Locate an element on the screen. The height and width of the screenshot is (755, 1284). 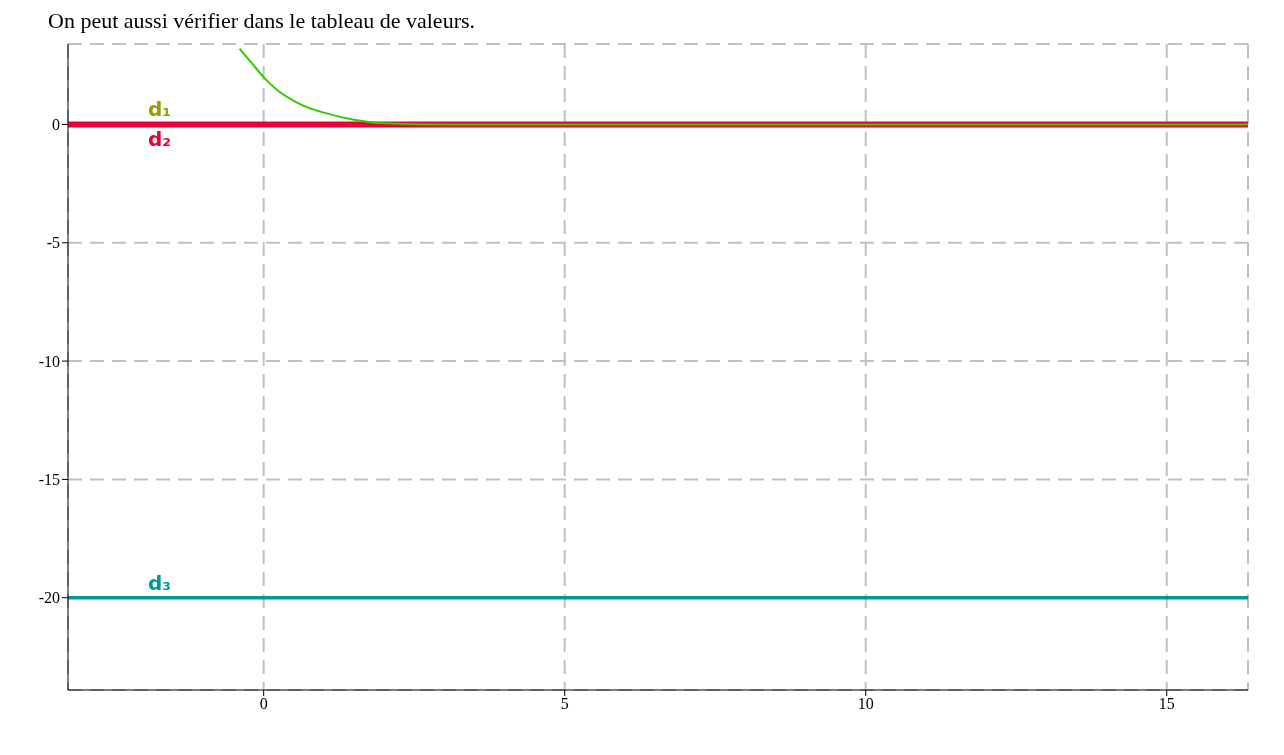
series-label: d₃ is located at coordinates (160, 582).